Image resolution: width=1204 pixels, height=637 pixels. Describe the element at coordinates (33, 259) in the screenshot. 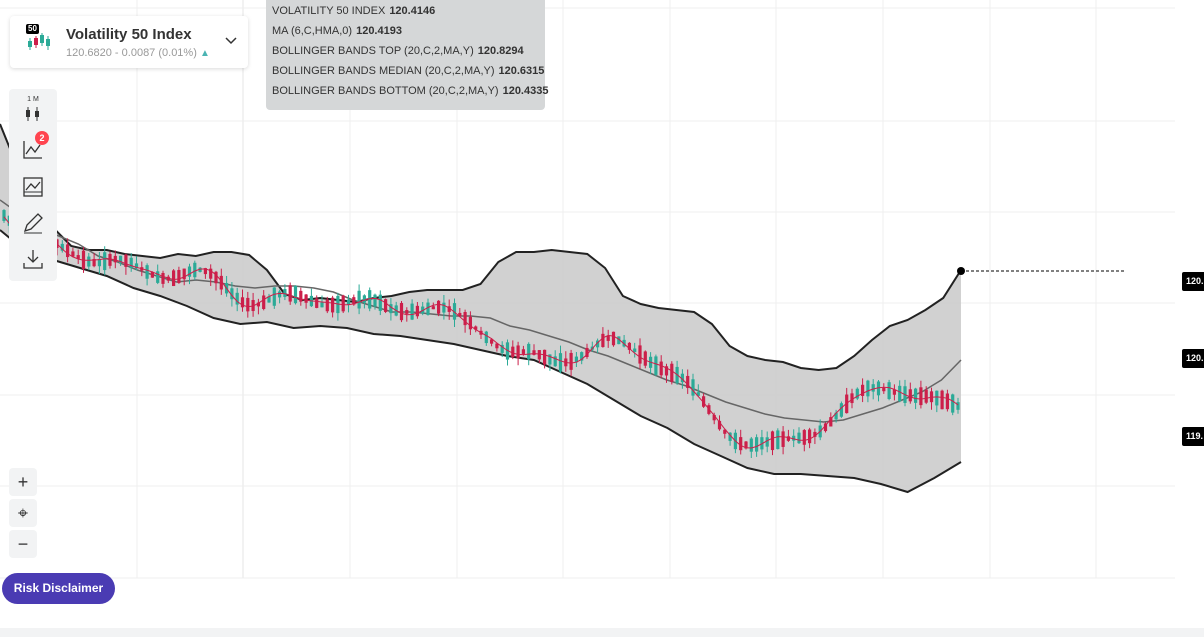

I see `download-button` at that location.